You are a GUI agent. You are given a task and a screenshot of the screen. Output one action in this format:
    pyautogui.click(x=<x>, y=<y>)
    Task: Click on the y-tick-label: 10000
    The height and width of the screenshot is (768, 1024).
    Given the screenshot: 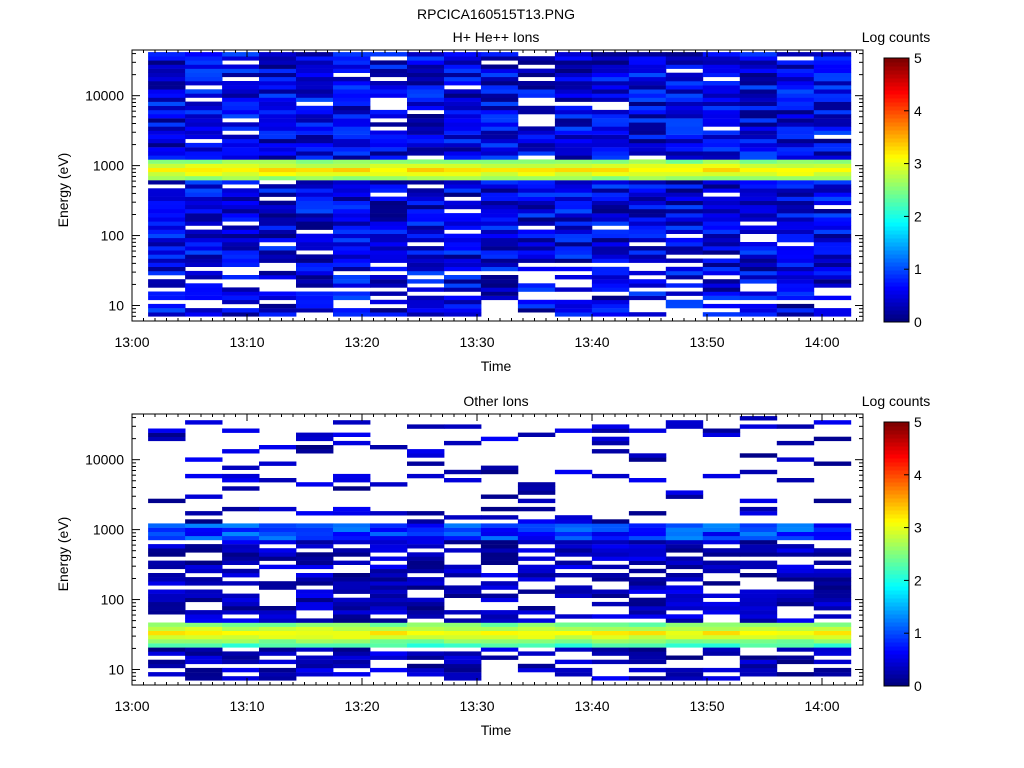 What is the action you would take?
    pyautogui.click(x=104, y=96)
    